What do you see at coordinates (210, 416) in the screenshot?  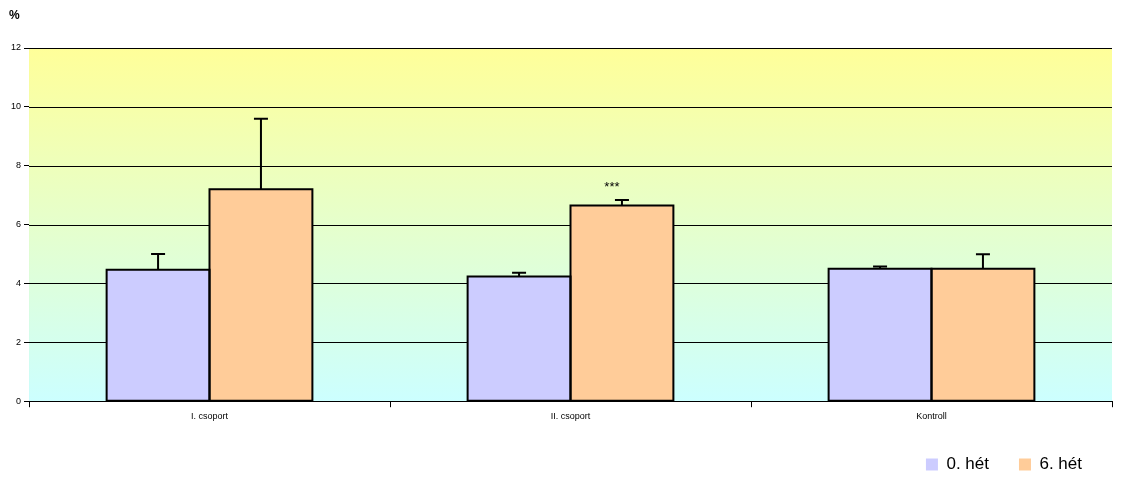 I see `x-tick-label: I. csoport` at bounding box center [210, 416].